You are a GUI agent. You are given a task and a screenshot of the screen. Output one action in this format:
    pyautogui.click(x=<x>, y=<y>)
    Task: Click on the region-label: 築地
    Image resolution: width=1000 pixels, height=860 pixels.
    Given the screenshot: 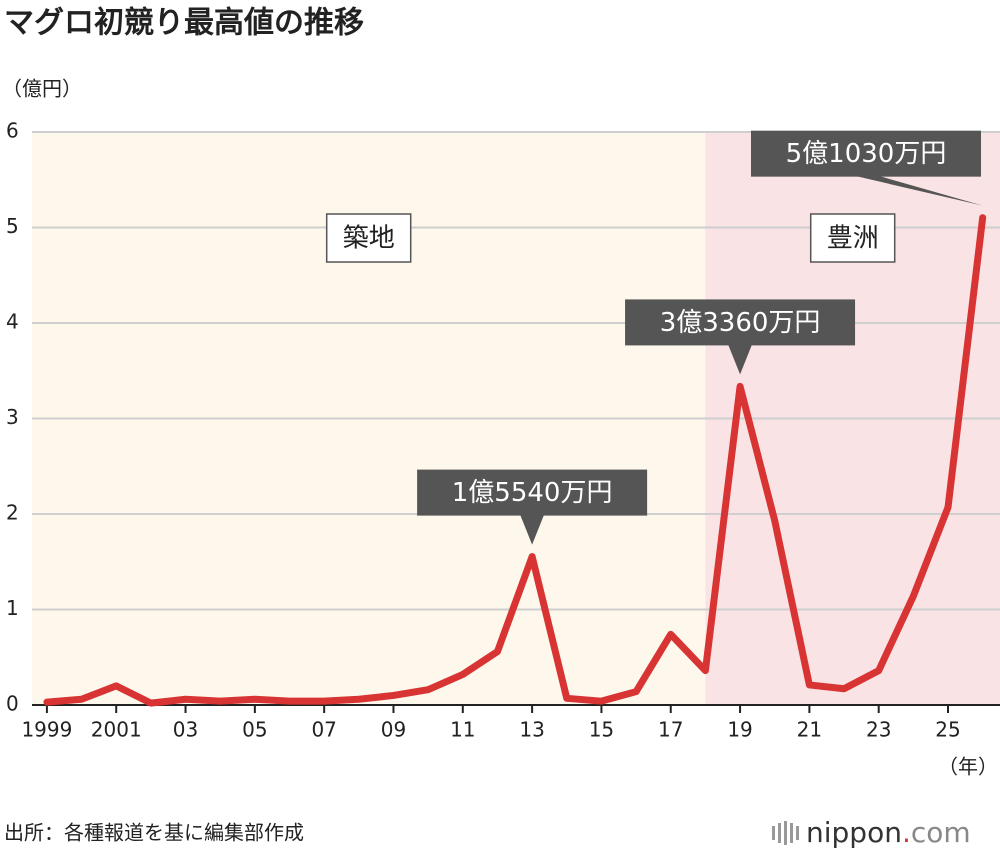 What is the action you would take?
    pyautogui.click(x=369, y=239)
    